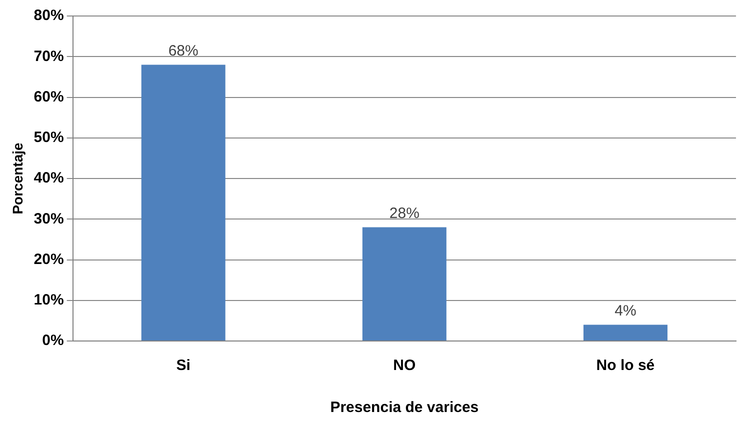 The image size is (756, 427). What do you see at coordinates (53, 341) in the screenshot?
I see `y-tick-label: 0%` at bounding box center [53, 341].